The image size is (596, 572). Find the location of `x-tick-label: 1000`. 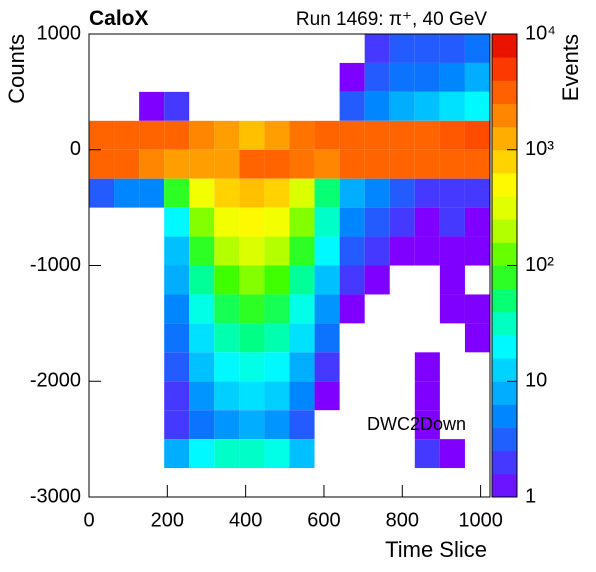

x-tick-label: 1000 is located at coordinates (480, 520).